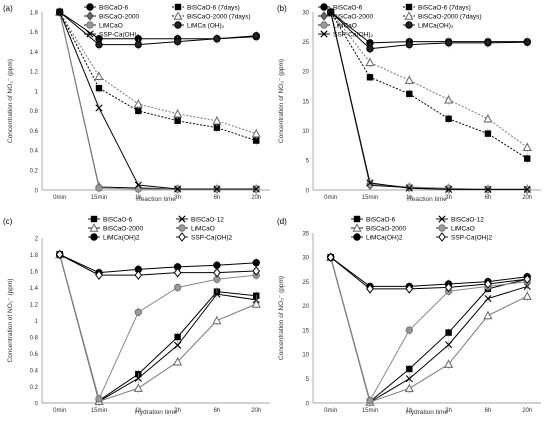 This screenshot has height=424, width=550. Describe the element at coordinates (138, 411) in the screenshot. I see `x-tick-label: 1h` at that location.